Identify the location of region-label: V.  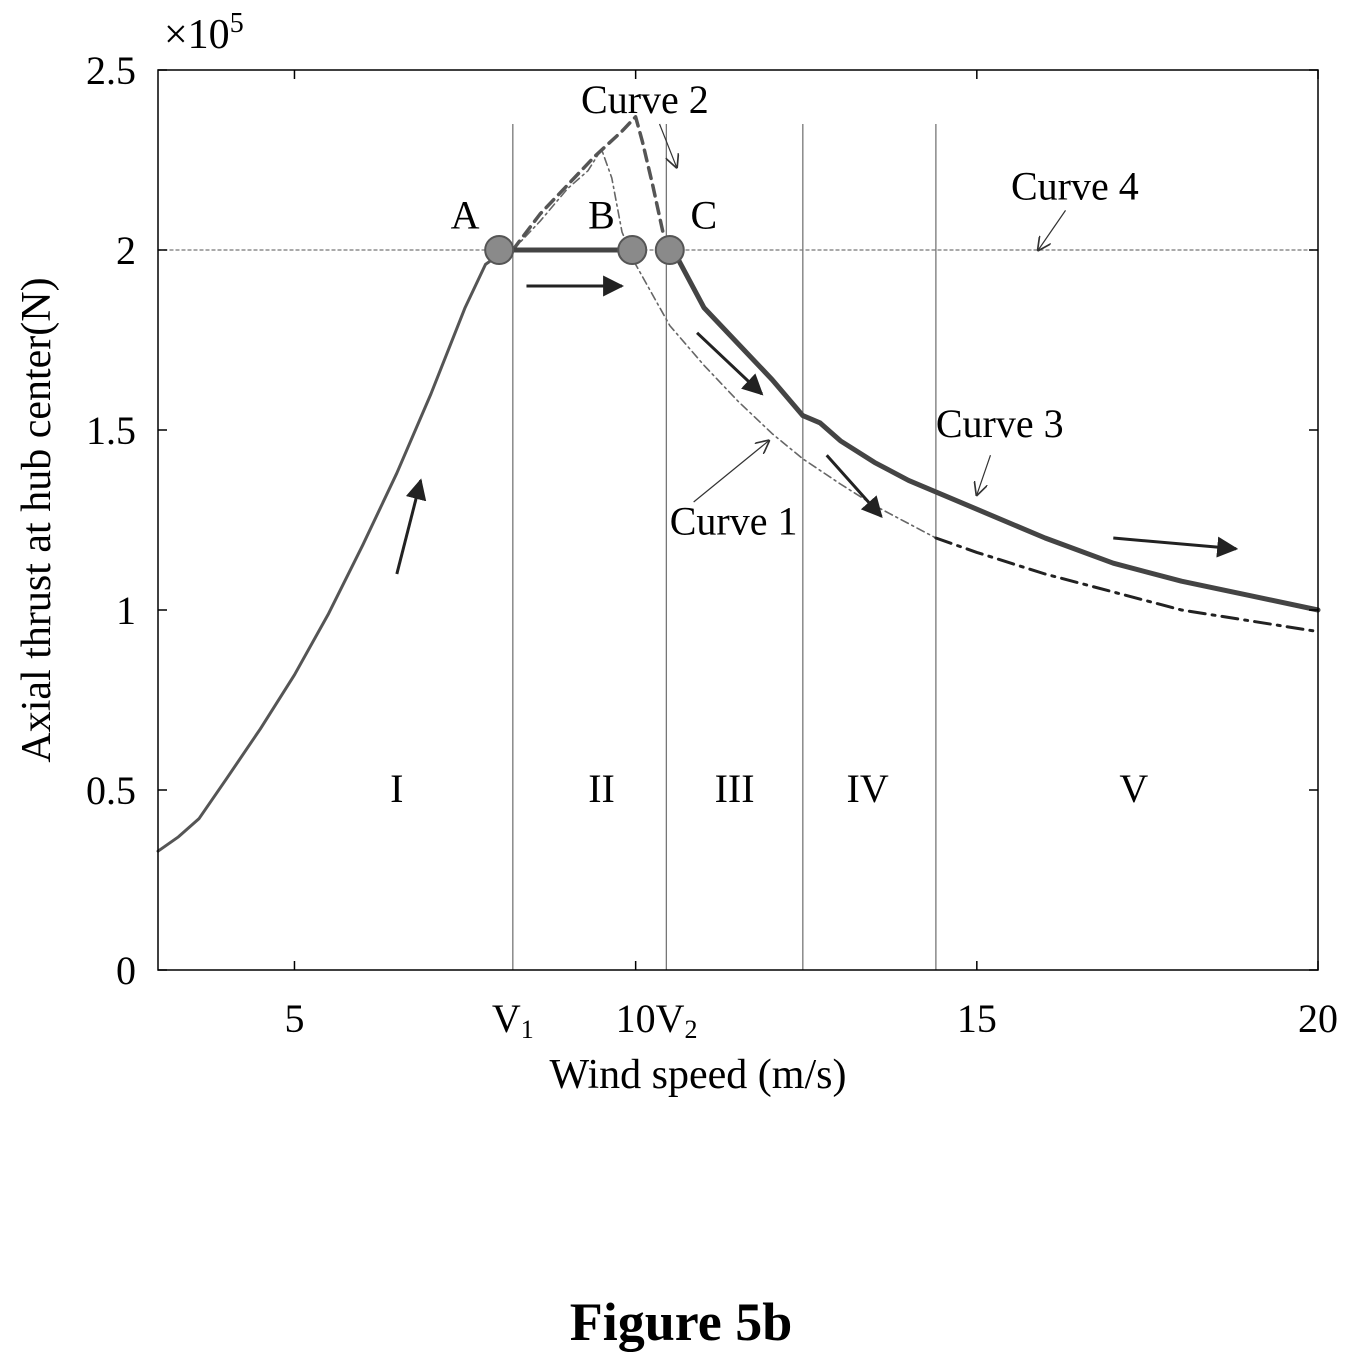
(1133, 788).